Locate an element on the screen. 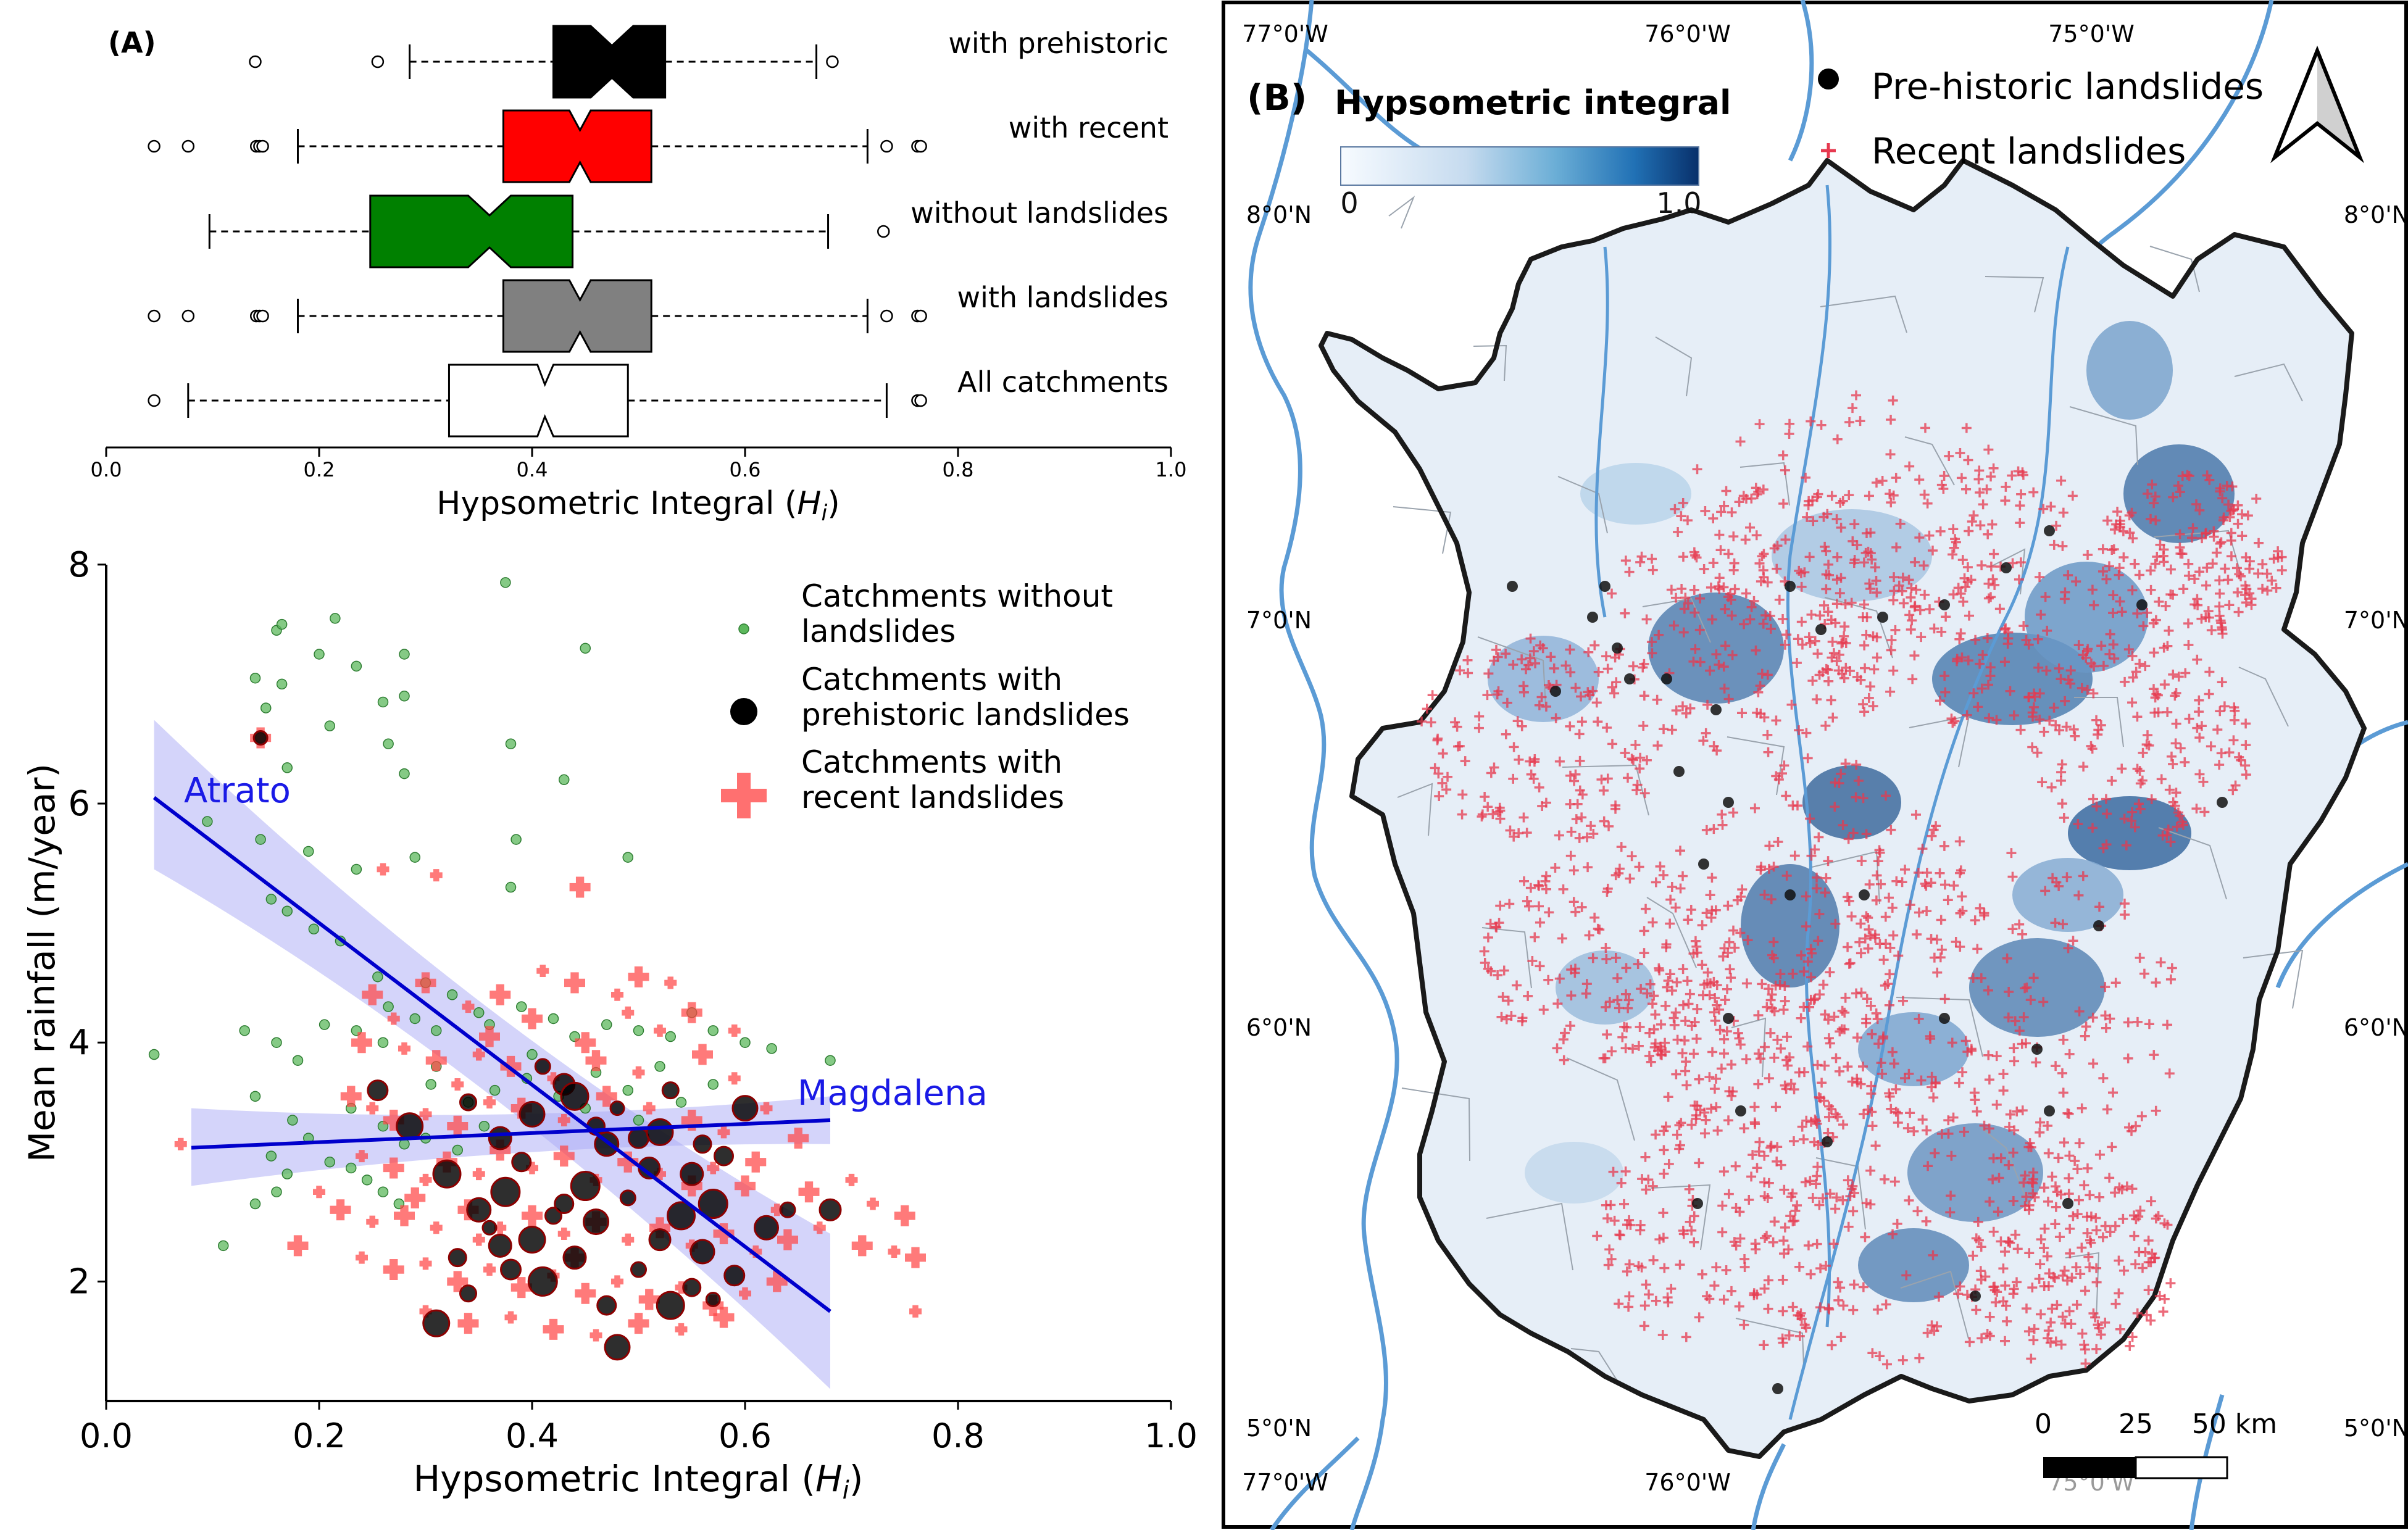  x-tick-label: 0.0 is located at coordinates (107, 1435).